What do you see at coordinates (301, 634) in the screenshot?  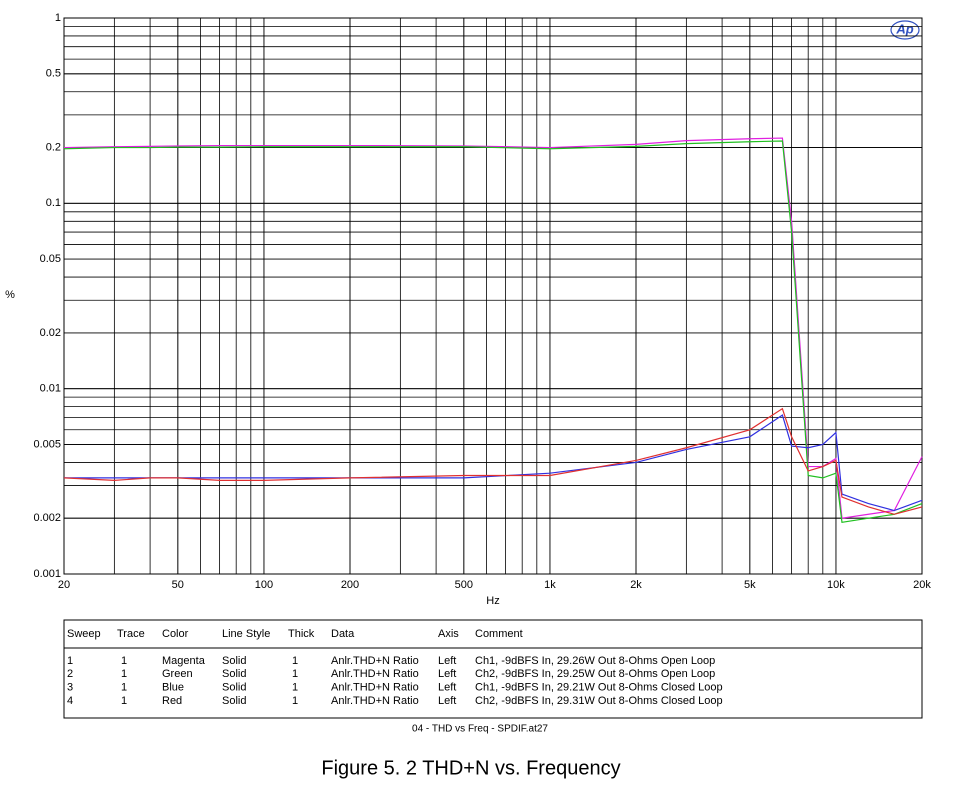 I see `table-header: Thick` at bounding box center [301, 634].